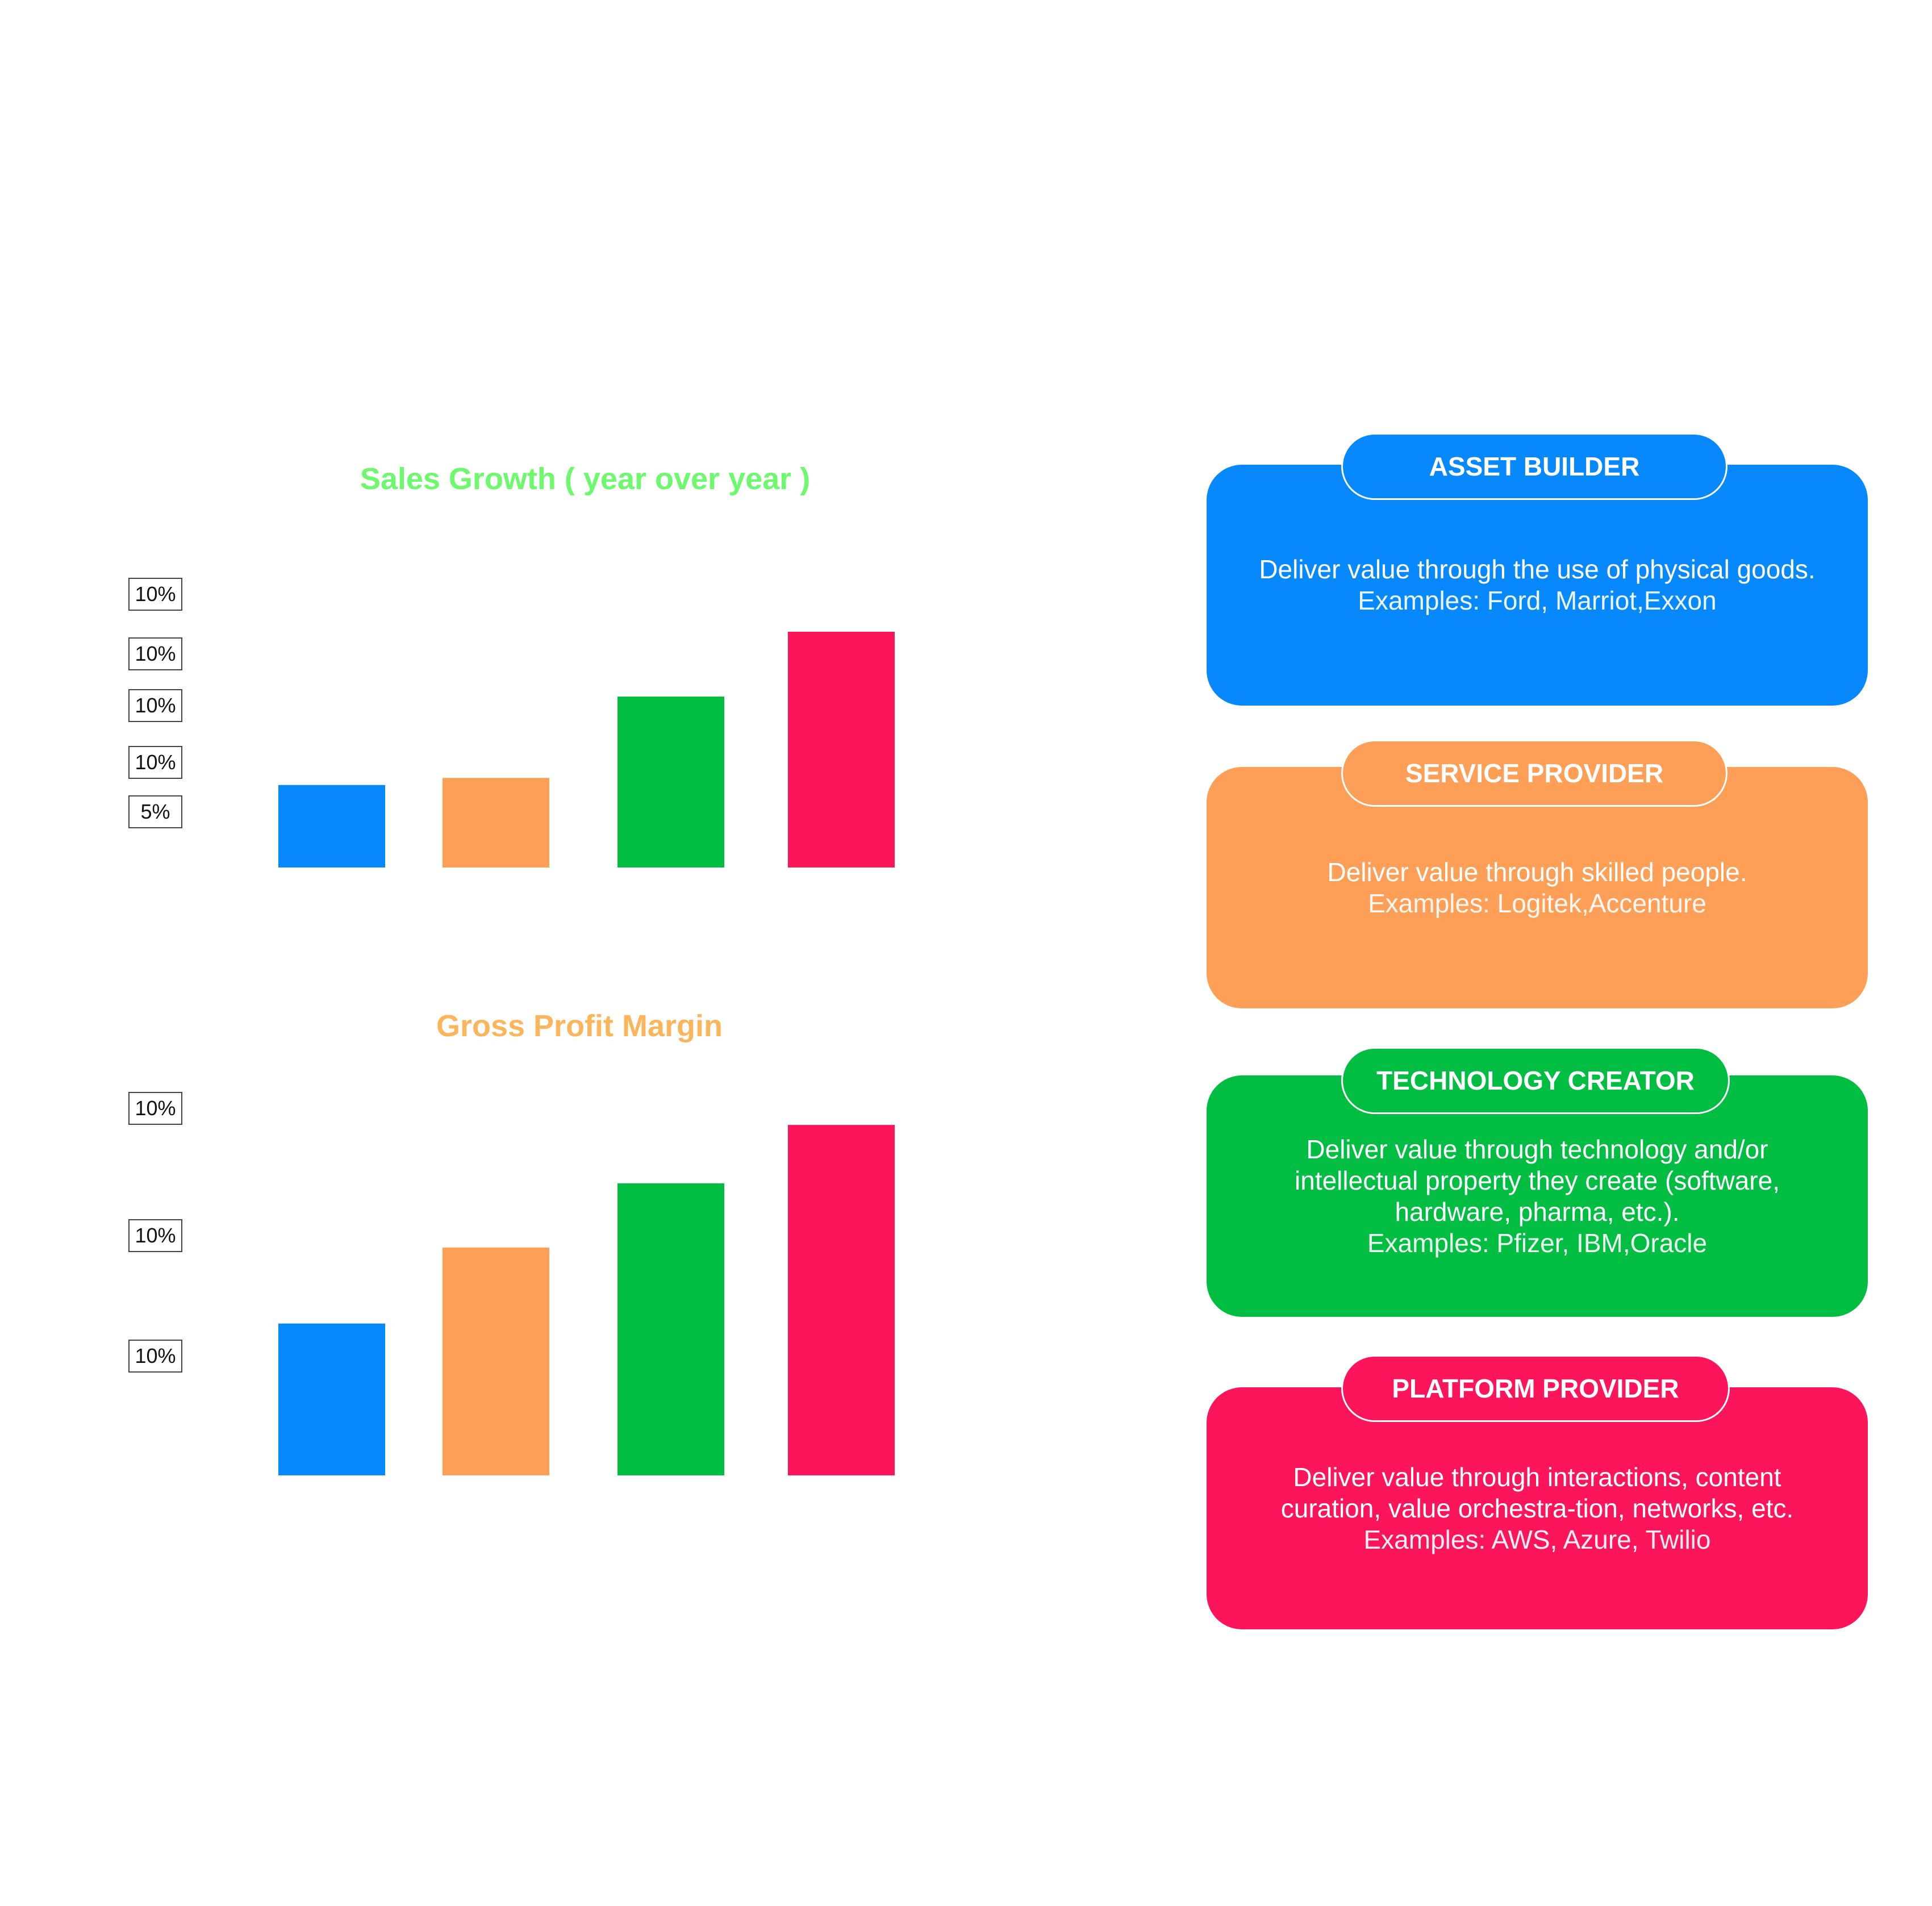 Image resolution: width=1932 pixels, height=1906 pixels. Describe the element at coordinates (586, 479) in the screenshot. I see `sales-growth-title: Sales Growth ( year over year )` at that location.